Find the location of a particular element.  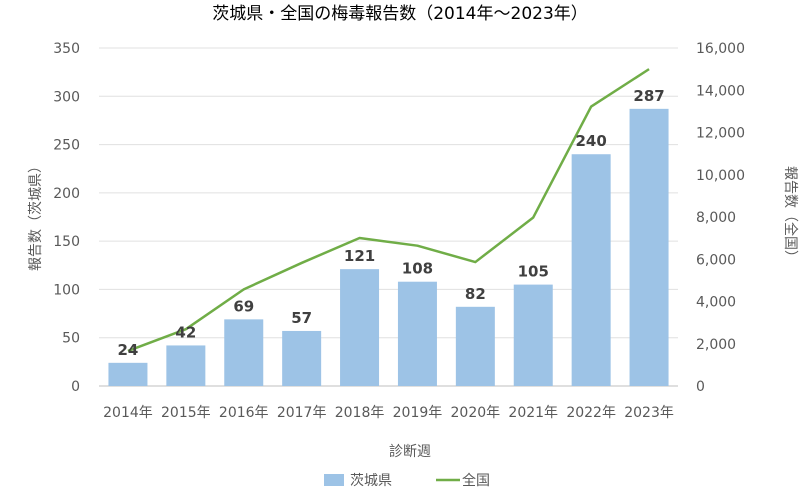

bar-data-label: 105 is located at coordinates (533, 272).